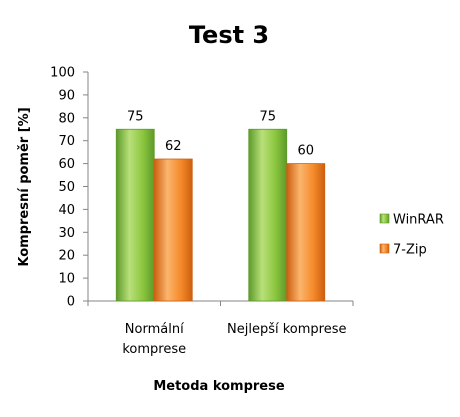  What do you see at coordinates (66, 118) in the screenshot?
I see `y-tick-label: 80` at bounding box center [66, 118].